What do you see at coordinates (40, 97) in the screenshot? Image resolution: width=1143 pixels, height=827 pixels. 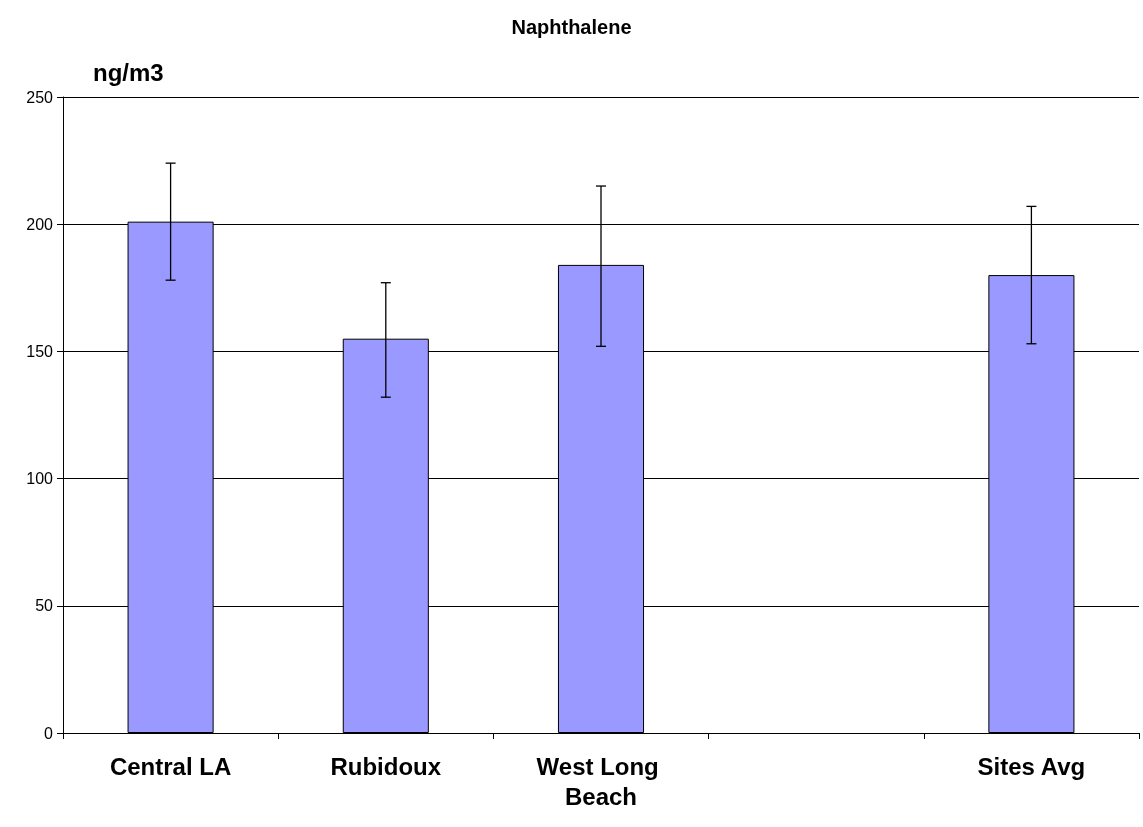 I see `y-tick-label: 250` at bounding box center [40, 97].